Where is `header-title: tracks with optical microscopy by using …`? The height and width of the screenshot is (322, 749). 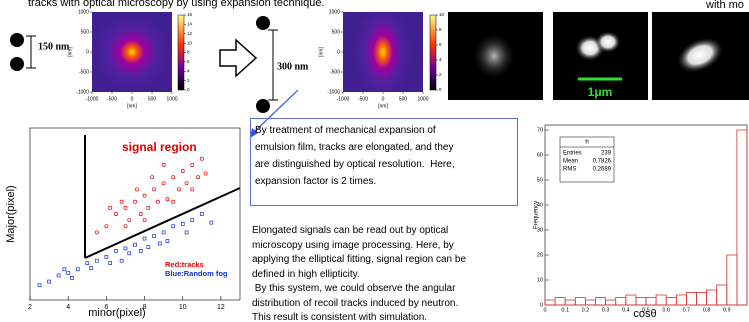 header-title: tracks with optical microscopy by using … is located at coordinates (176, 4).